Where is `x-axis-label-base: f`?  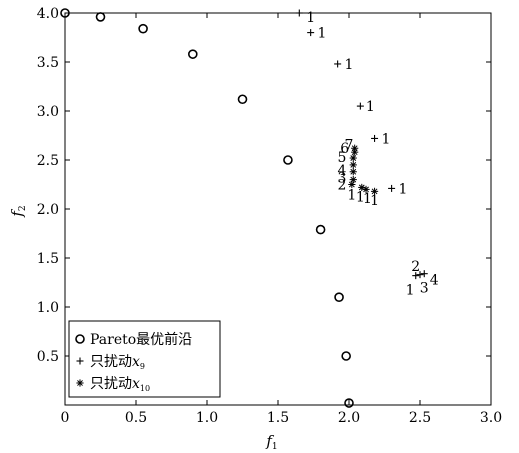
x-axis-label-base: f is located at coordinates (269, 441).